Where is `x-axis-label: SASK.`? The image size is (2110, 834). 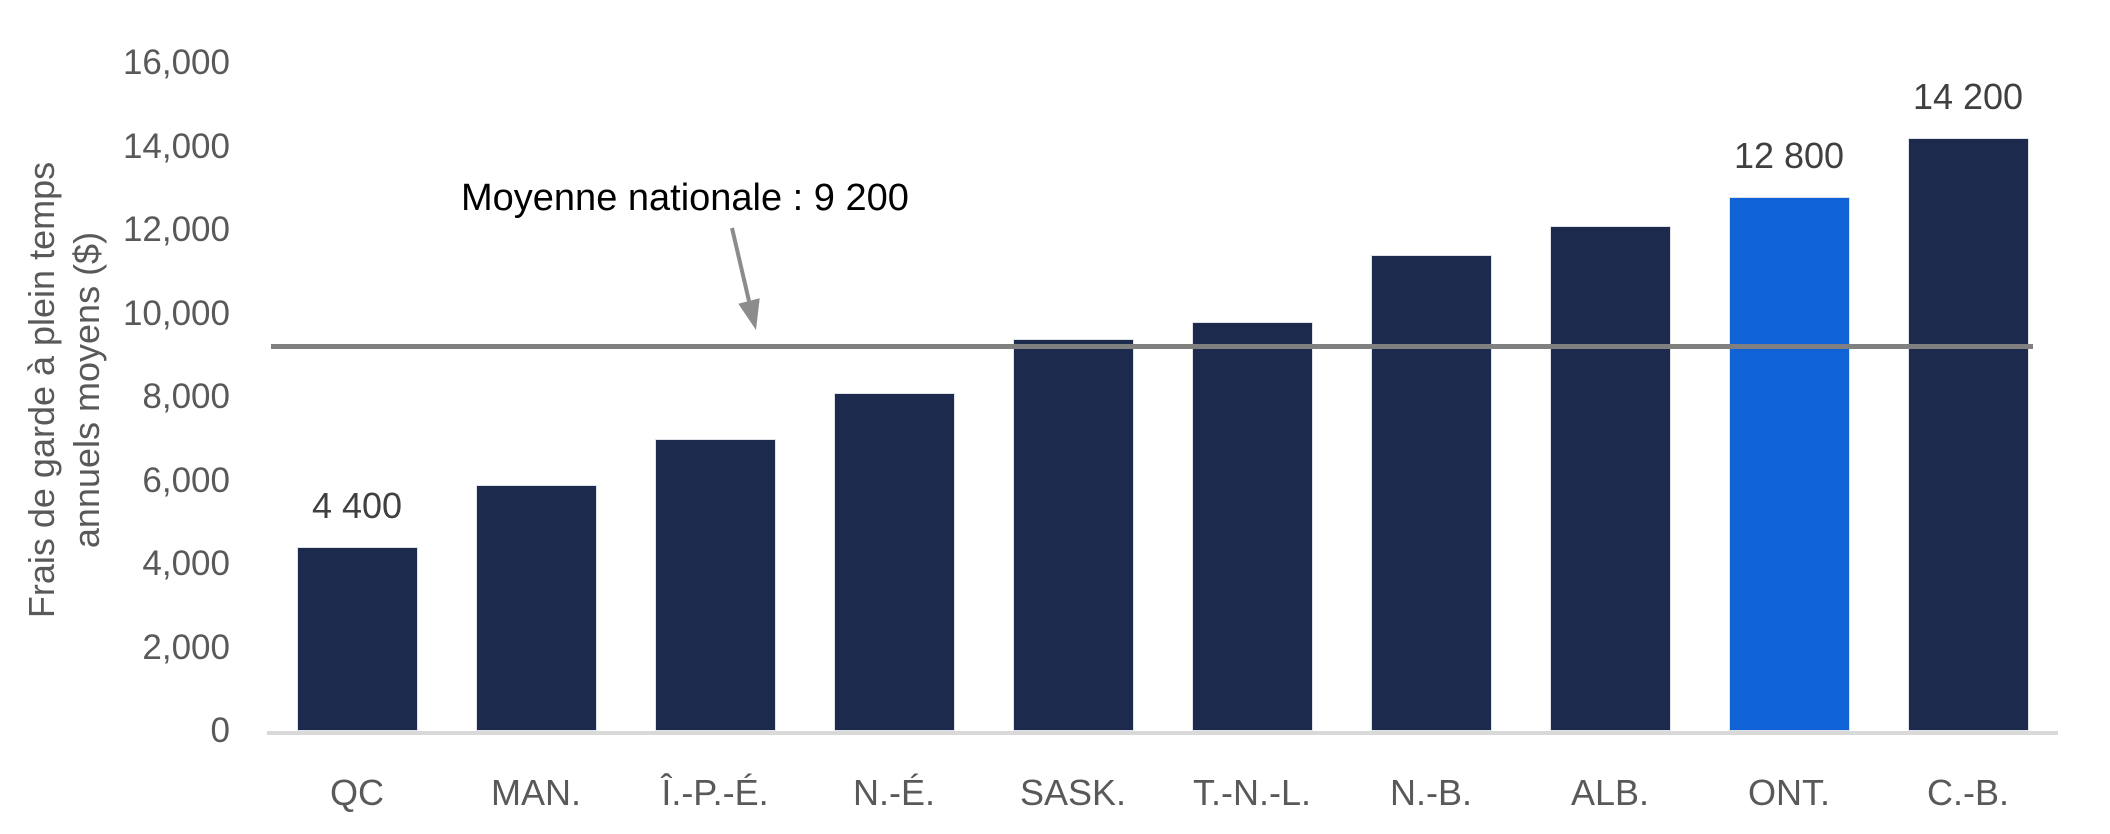
x-axis-label: SASK. is located at coordinates (1073, 792).